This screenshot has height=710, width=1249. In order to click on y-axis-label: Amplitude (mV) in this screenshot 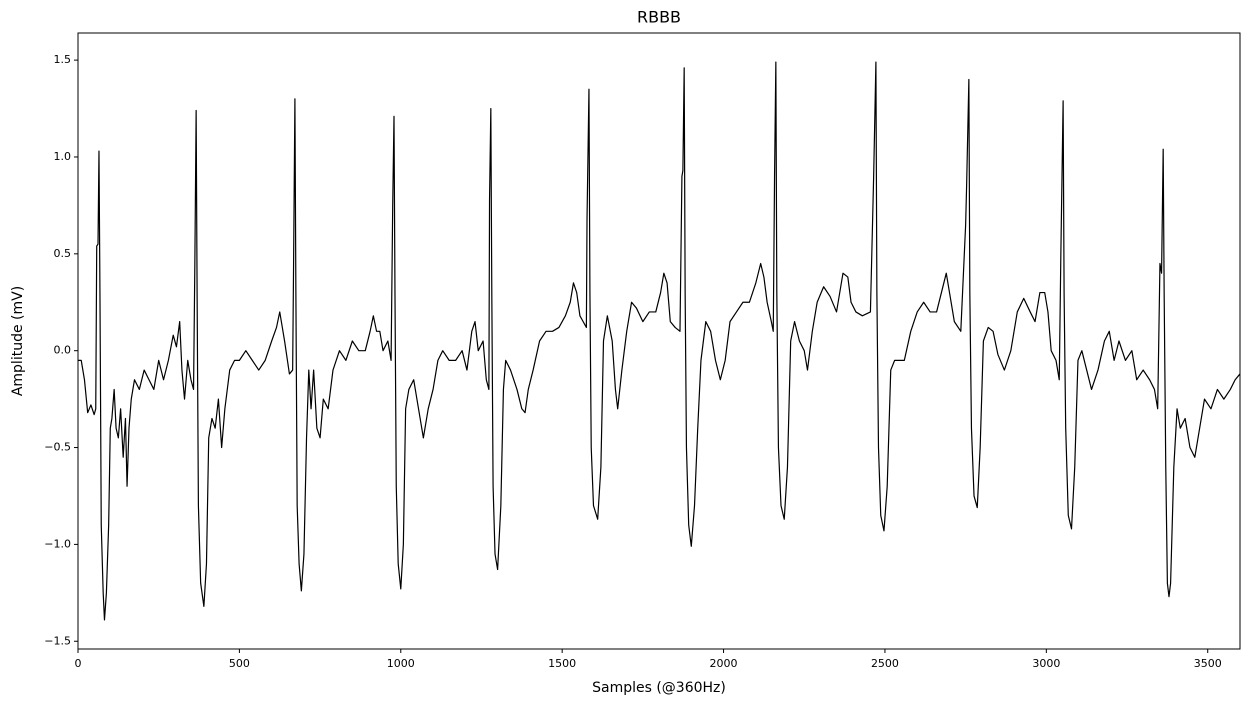, I will do `click(18, 341)`.